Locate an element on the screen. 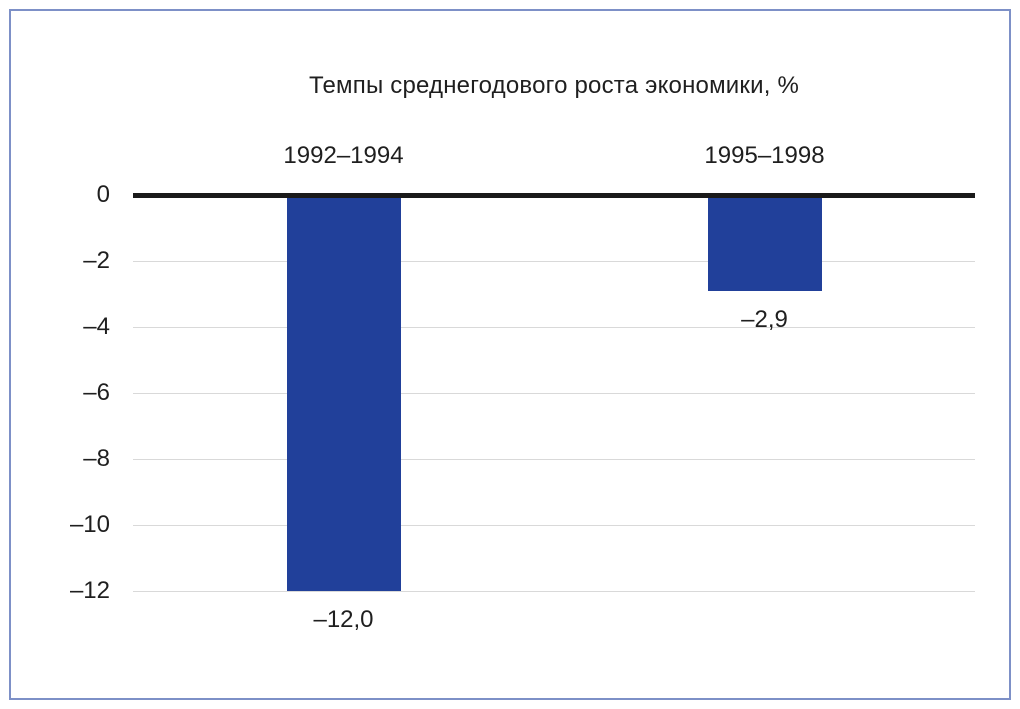 Image resolution: width=1020 pixels, height=709 pixels. bar-value-label: –12,0 is located at coordinates (343, 619).